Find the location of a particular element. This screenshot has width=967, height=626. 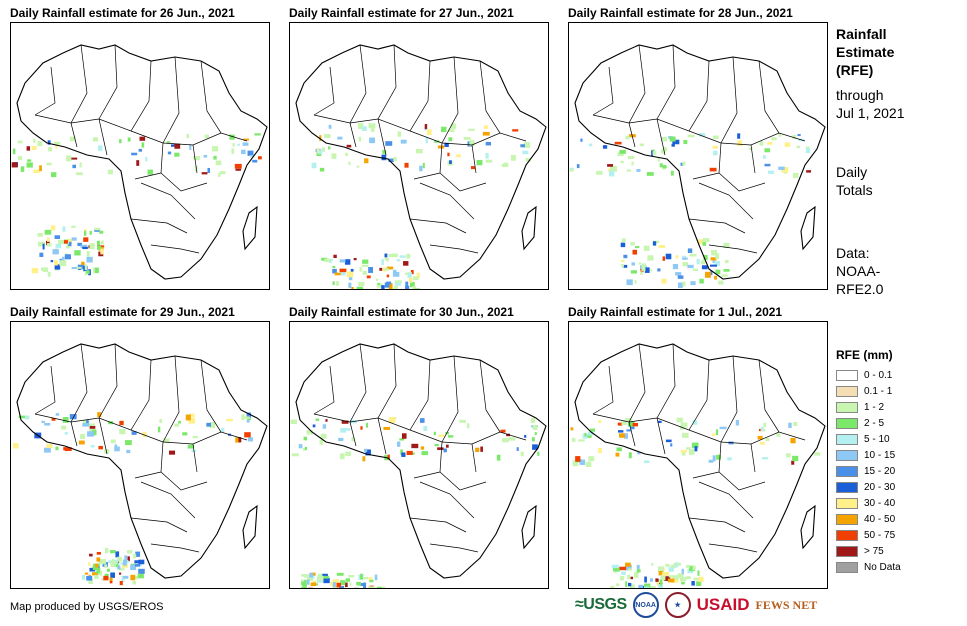

legend-item: 1 - 2 is located at coordinates (868, 407).